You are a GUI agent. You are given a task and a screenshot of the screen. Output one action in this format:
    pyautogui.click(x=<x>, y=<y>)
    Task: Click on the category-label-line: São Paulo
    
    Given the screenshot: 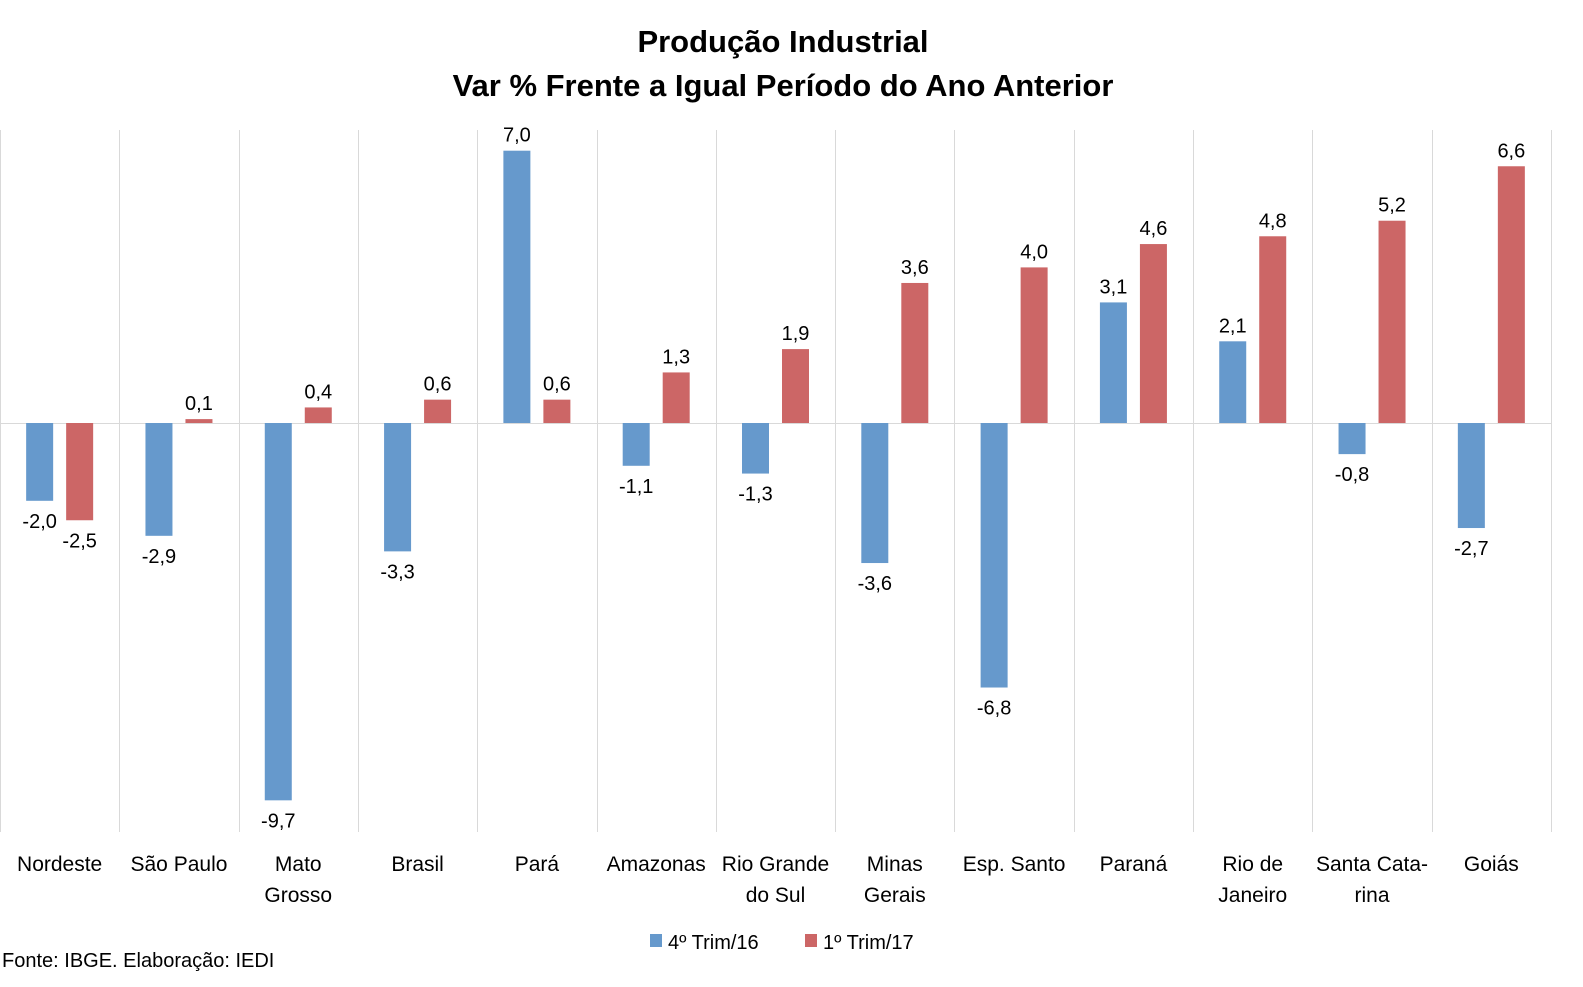 What is the action you would take?
    pyautogui.click(x=179, y=864)
    